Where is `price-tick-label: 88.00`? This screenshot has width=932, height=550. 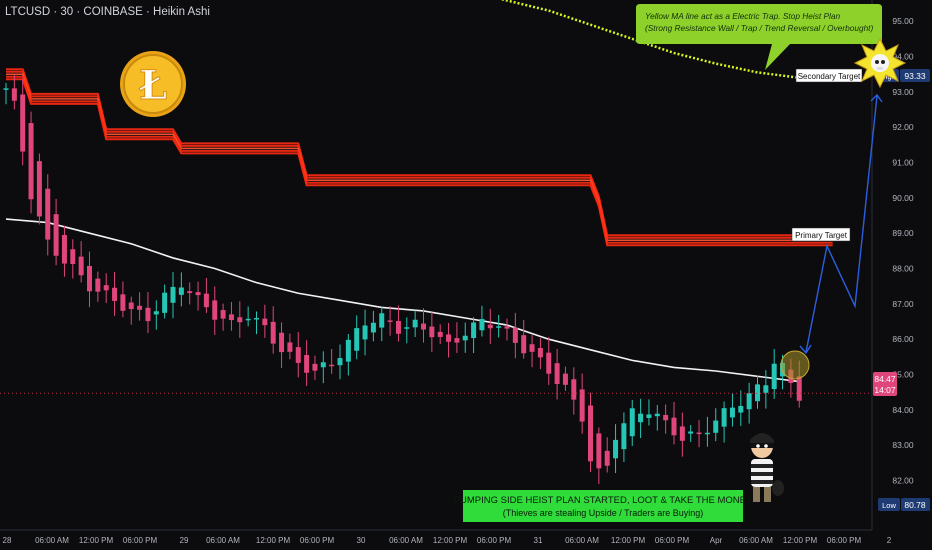
price-tick-label: 88.00 is located at coordinates (903, 269).